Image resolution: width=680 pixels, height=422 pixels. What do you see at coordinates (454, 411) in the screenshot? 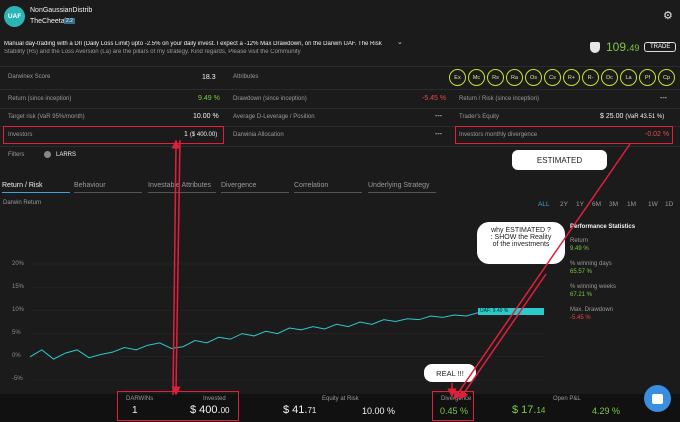
I see `divergence-value: 0.45 %` at bounding box center [454, 411].